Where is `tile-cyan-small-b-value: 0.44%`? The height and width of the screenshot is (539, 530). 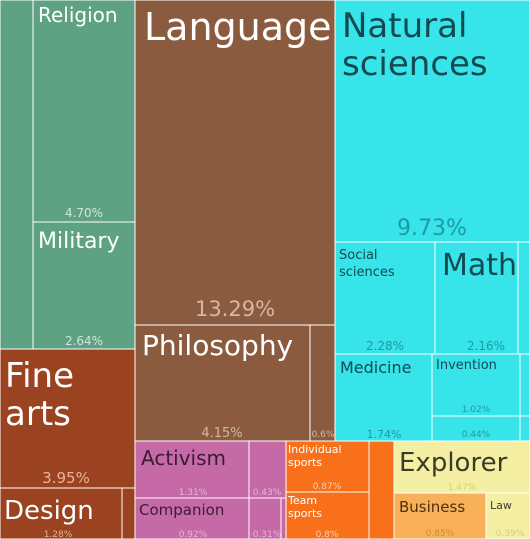
tile-cyan-small-b-value: 0.44% is located at coordinates (476, 435).